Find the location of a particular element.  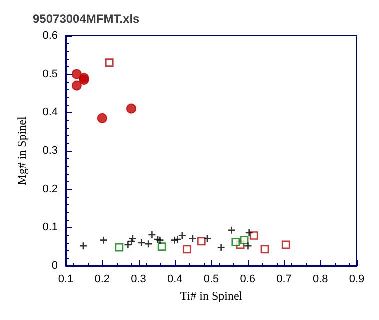

x-tick-label: 0.9 is located at coordinates (357, 280).